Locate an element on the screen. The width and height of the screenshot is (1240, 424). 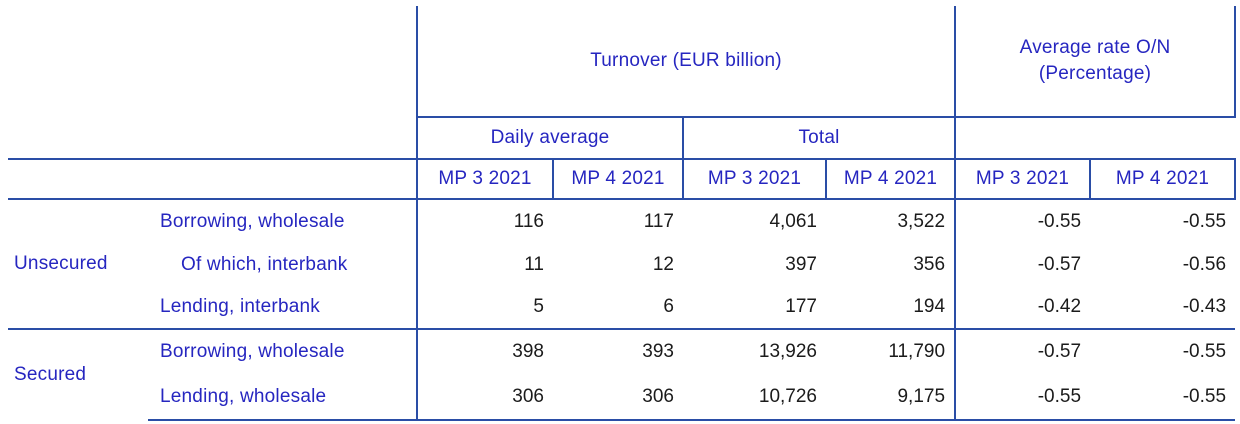
value-cell: 13,926 is located at coordinates (754, 351).